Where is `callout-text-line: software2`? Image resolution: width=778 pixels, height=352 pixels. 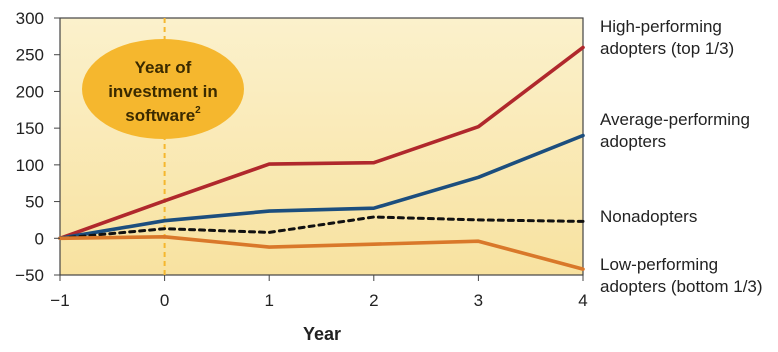
callout-text-line: software2 is located at coordinates (163, 115).